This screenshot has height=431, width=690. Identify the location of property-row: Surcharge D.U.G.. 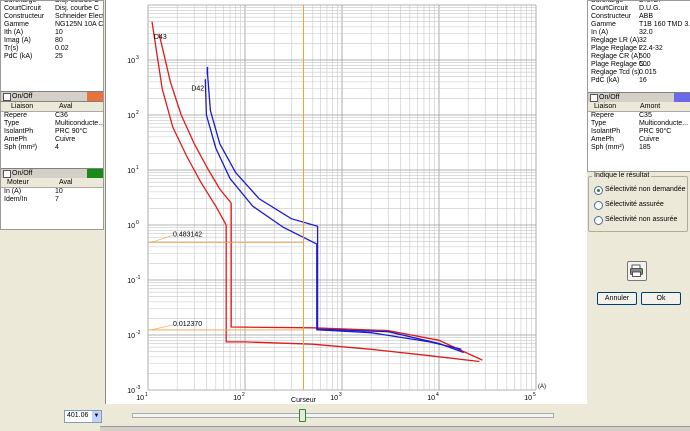
(639, 2).